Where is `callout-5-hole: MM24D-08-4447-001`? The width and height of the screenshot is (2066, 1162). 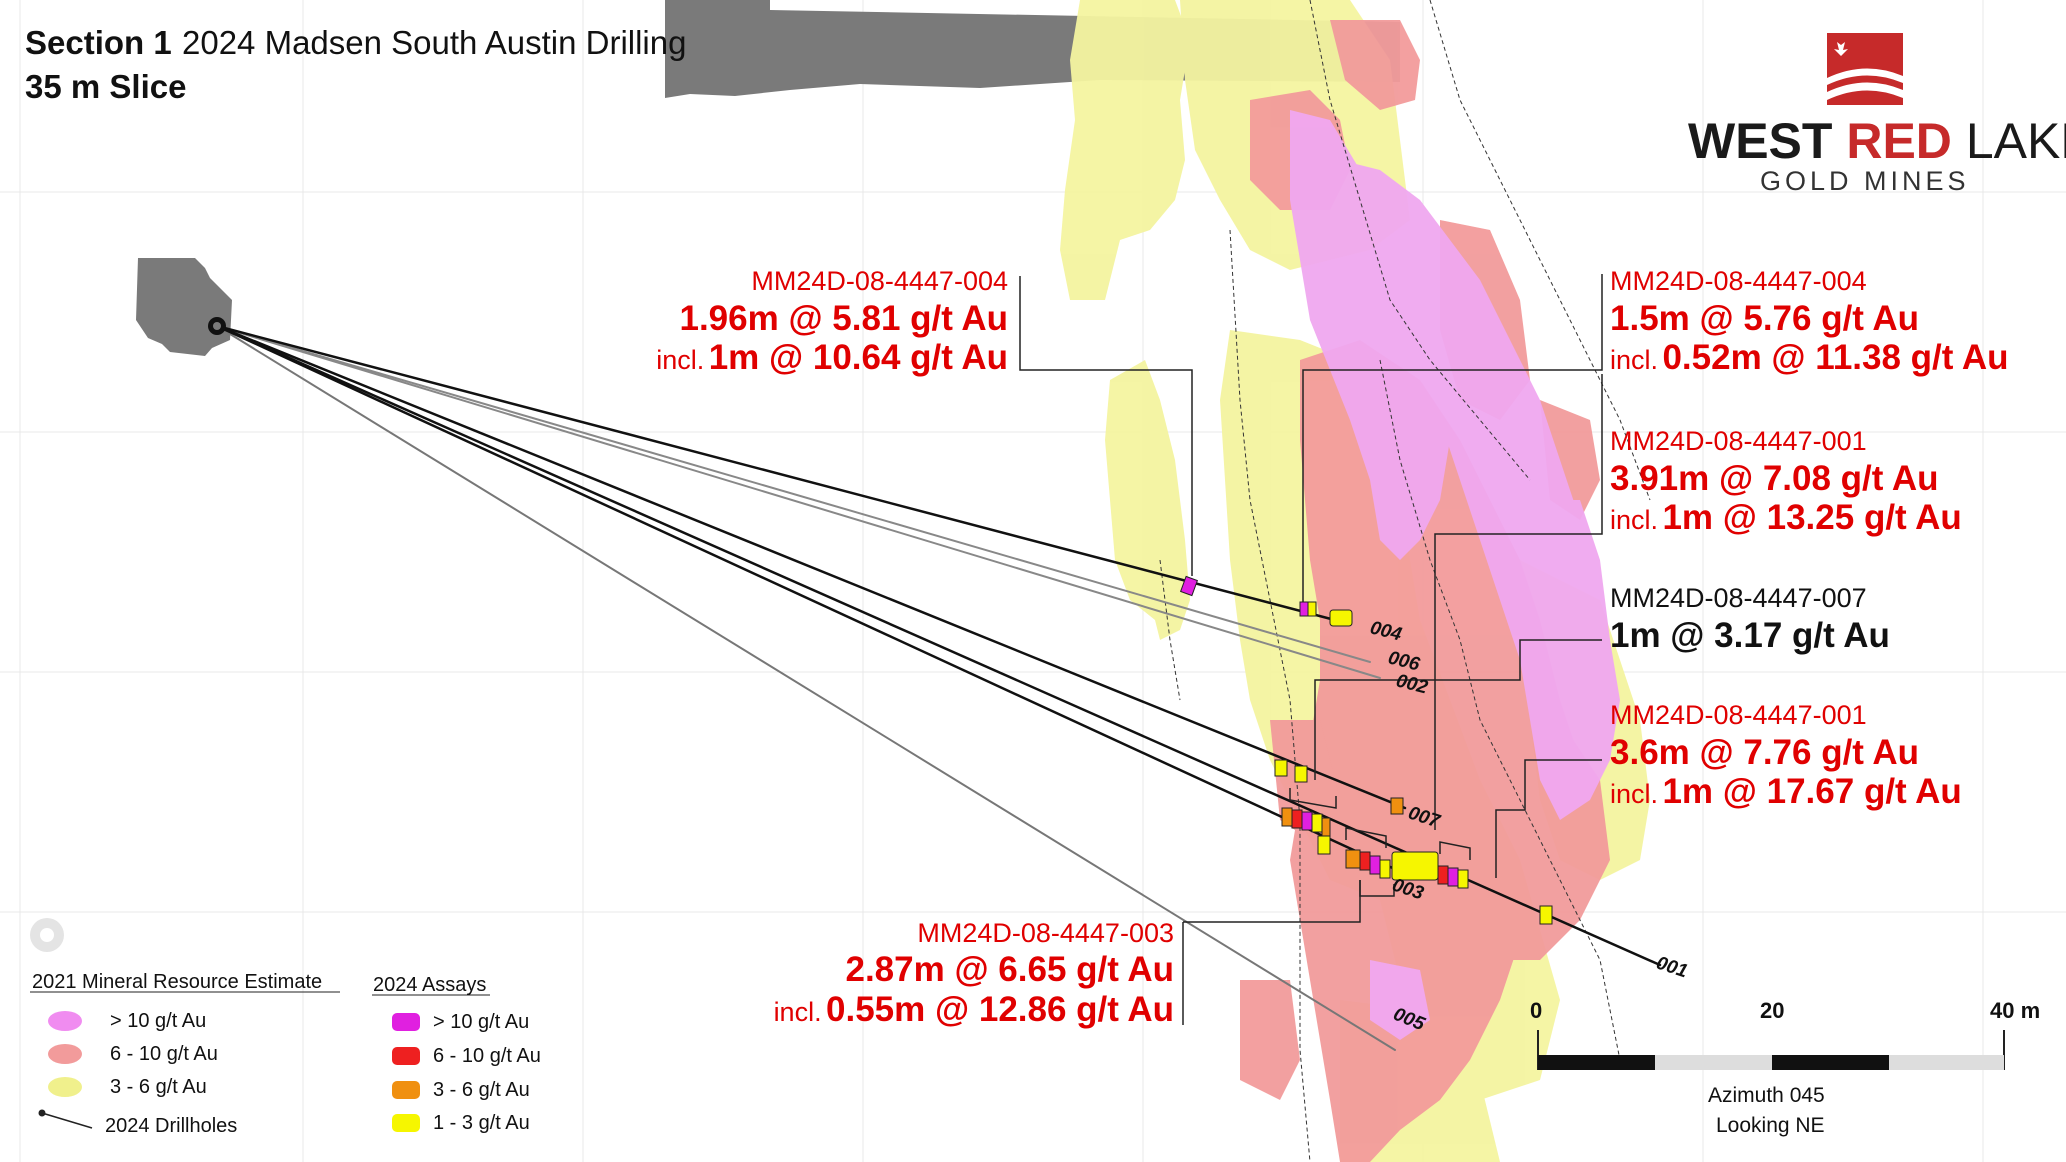
callout-5-hole: MM24D-08-4447-001 is located at coordinates (1738, 715).